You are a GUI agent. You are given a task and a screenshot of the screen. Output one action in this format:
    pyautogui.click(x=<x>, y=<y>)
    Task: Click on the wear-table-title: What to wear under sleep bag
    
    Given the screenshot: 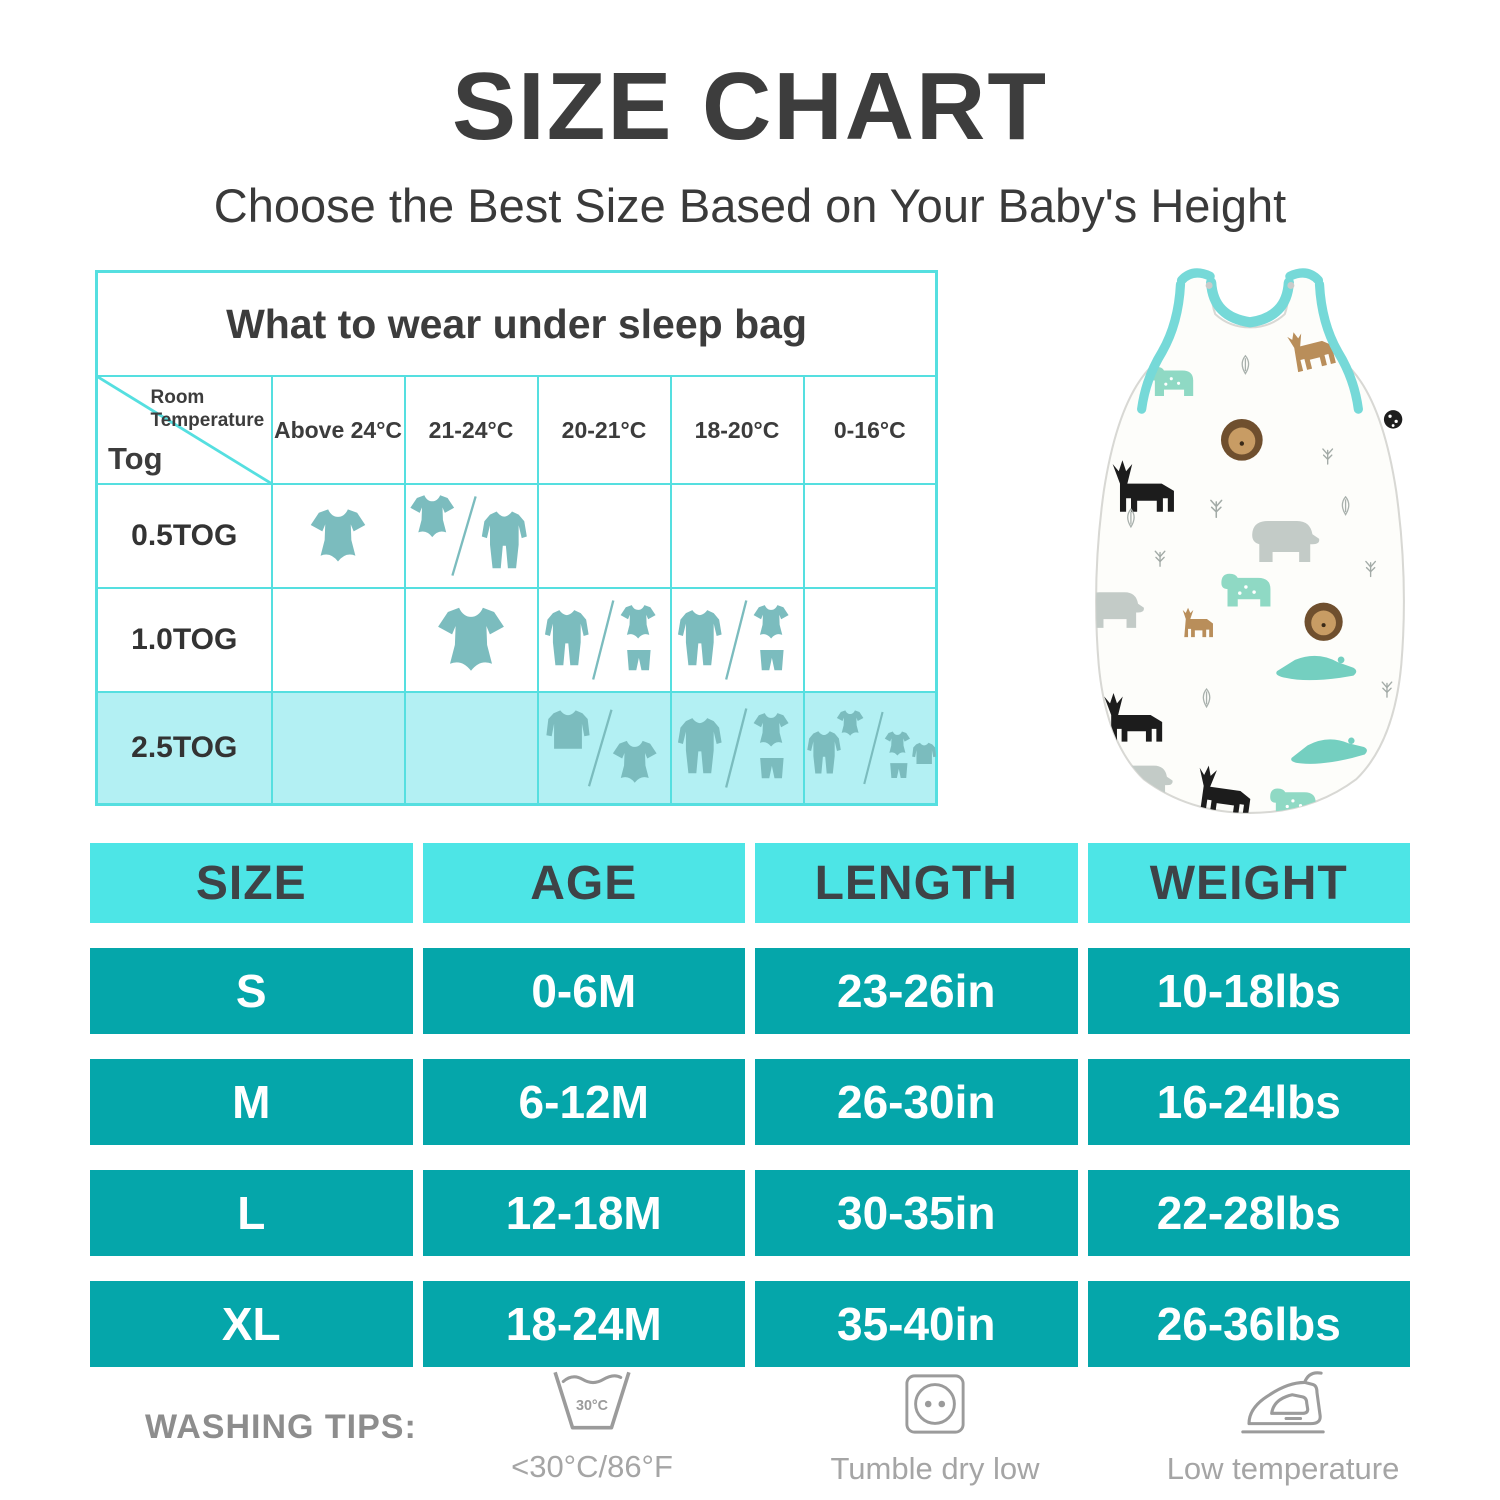 What is the action you would take?
    pyautogui.click(x=516, y=323)
    